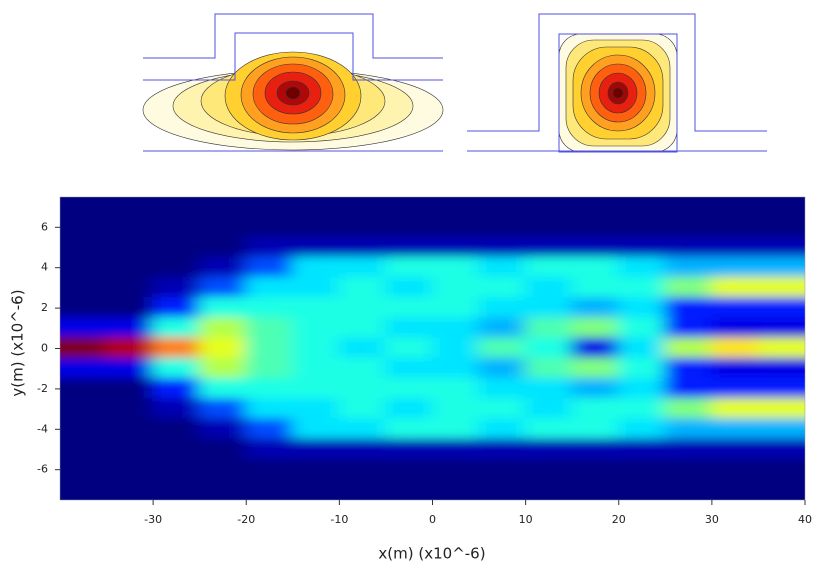 The image size is (817, 578). Describe the element at coordinates (42, 388) in the screenshot. I see `y-tick-label: -2` at that location.